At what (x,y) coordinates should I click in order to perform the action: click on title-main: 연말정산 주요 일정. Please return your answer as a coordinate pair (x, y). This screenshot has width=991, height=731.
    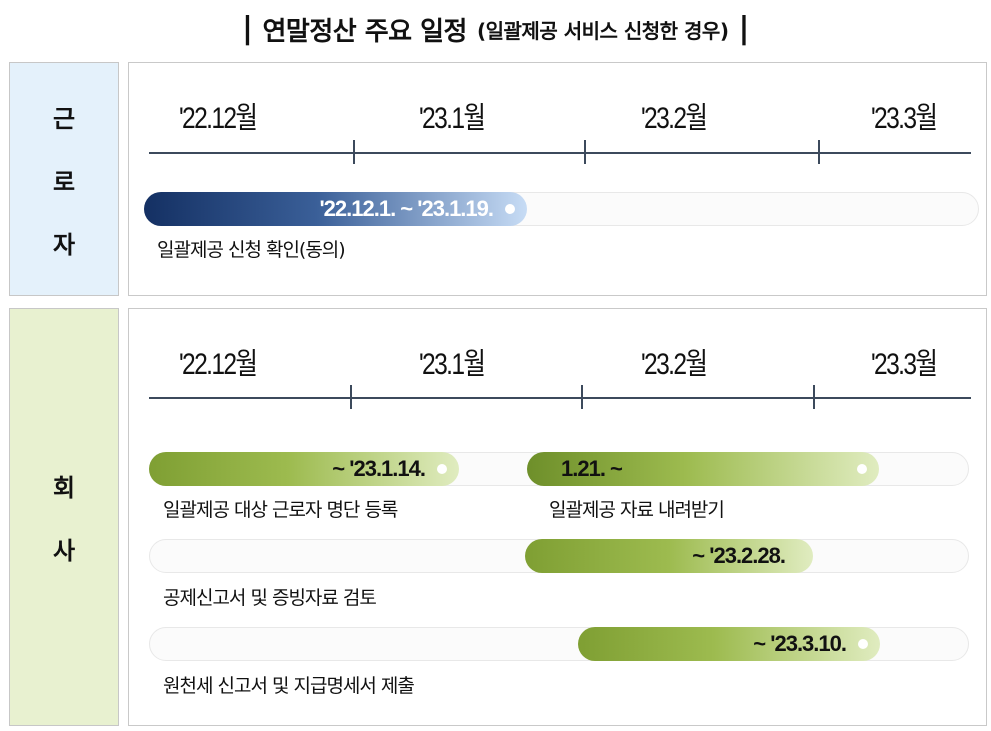
    Looking at the image, I should click on (365, 31).